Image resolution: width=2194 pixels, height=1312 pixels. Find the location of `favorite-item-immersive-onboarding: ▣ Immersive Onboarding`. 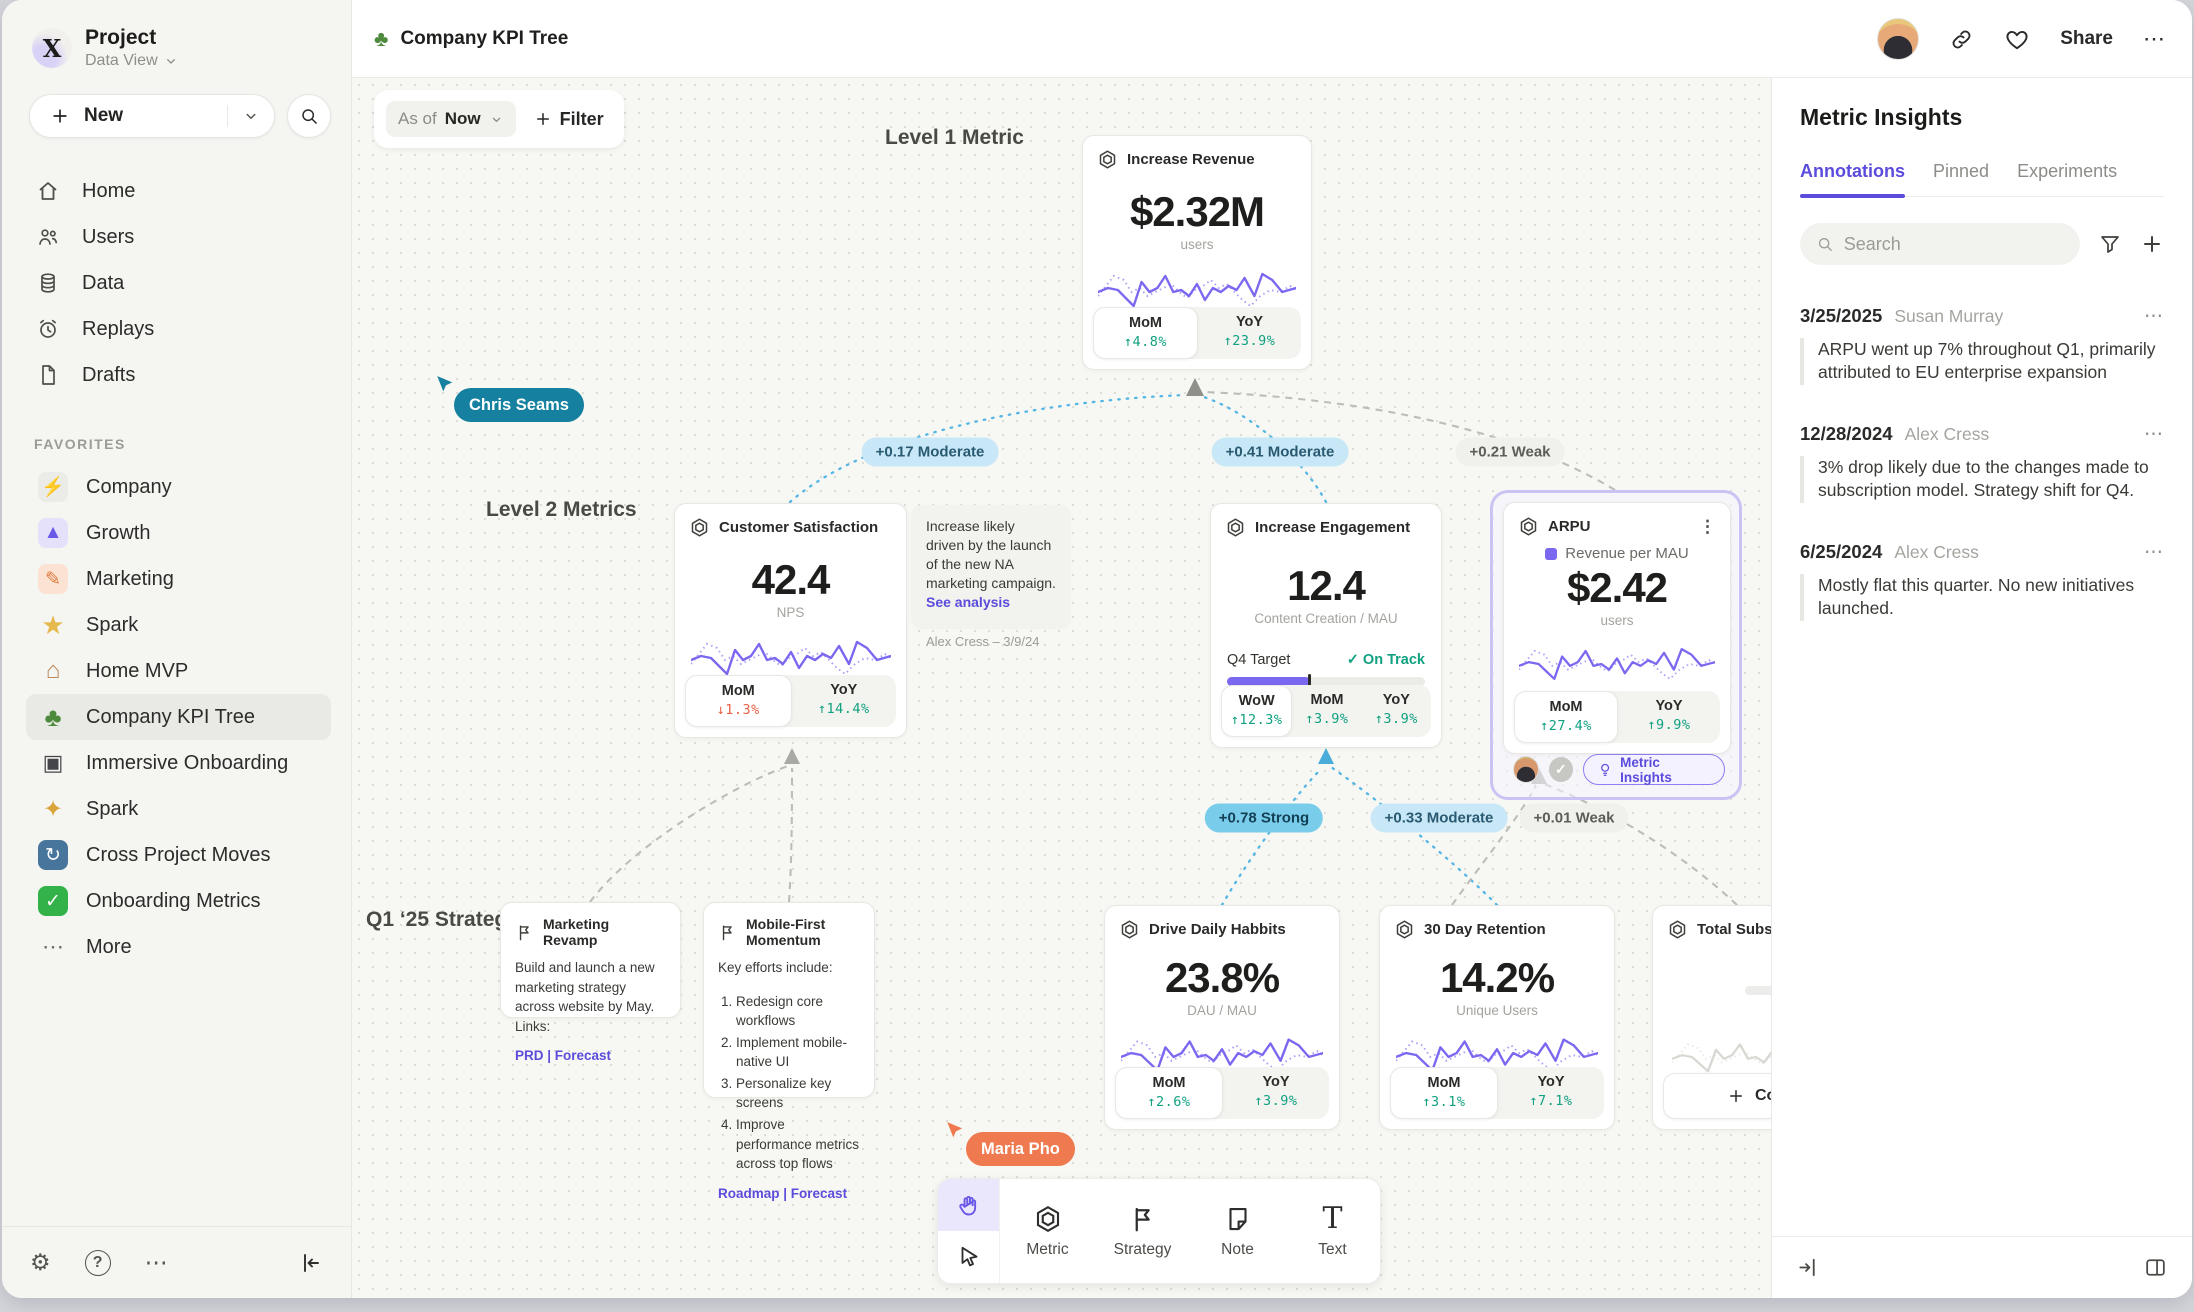

favorite-item-immersive-onboarding: ▣ Immersive Onboarding is located at coordinates (178, 763).